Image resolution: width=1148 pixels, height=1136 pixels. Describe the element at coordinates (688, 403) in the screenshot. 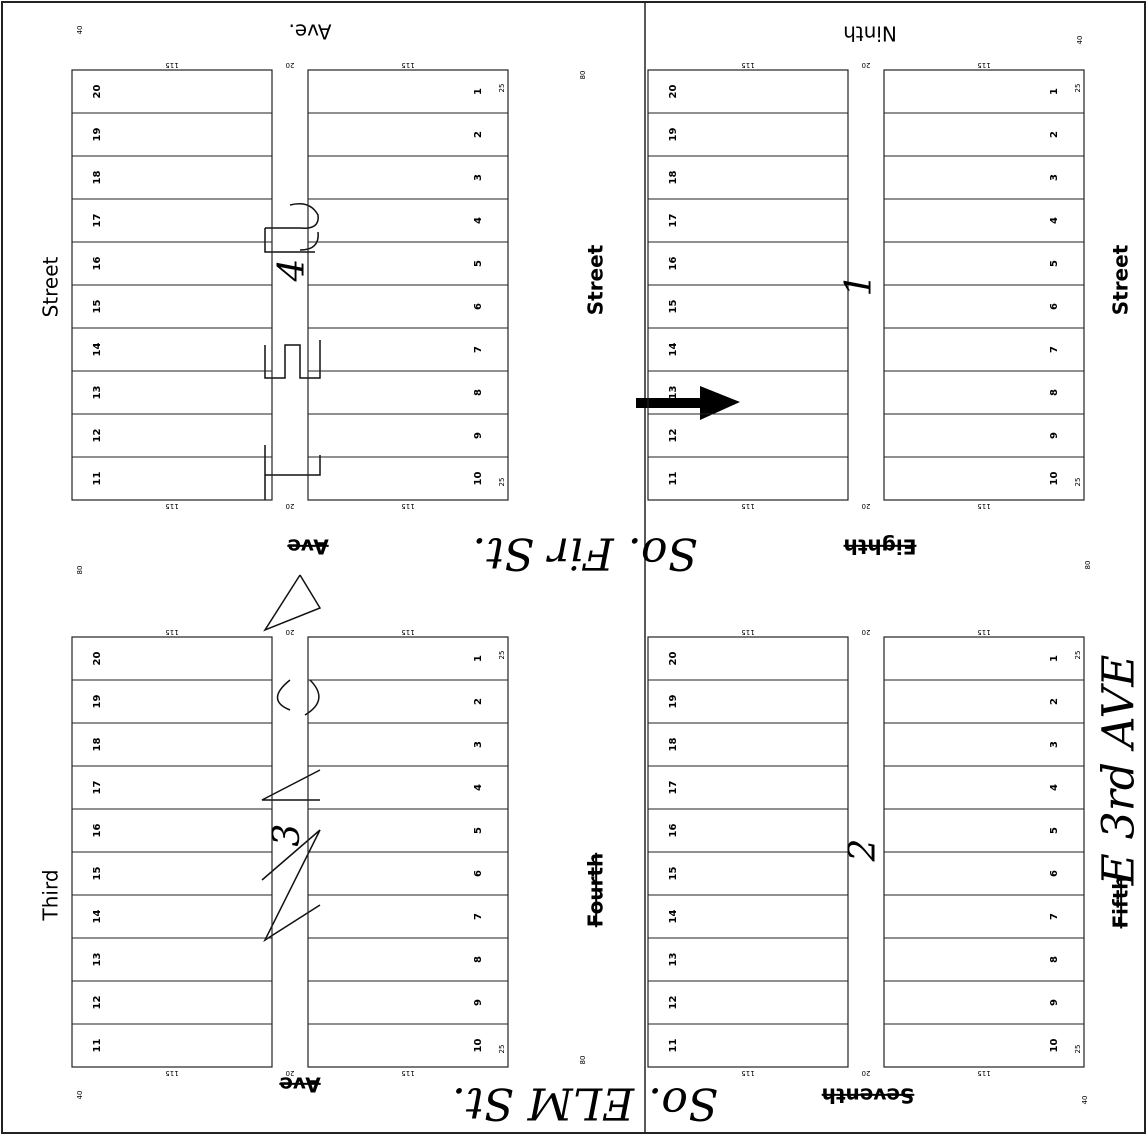

I see `arrow` at that location.